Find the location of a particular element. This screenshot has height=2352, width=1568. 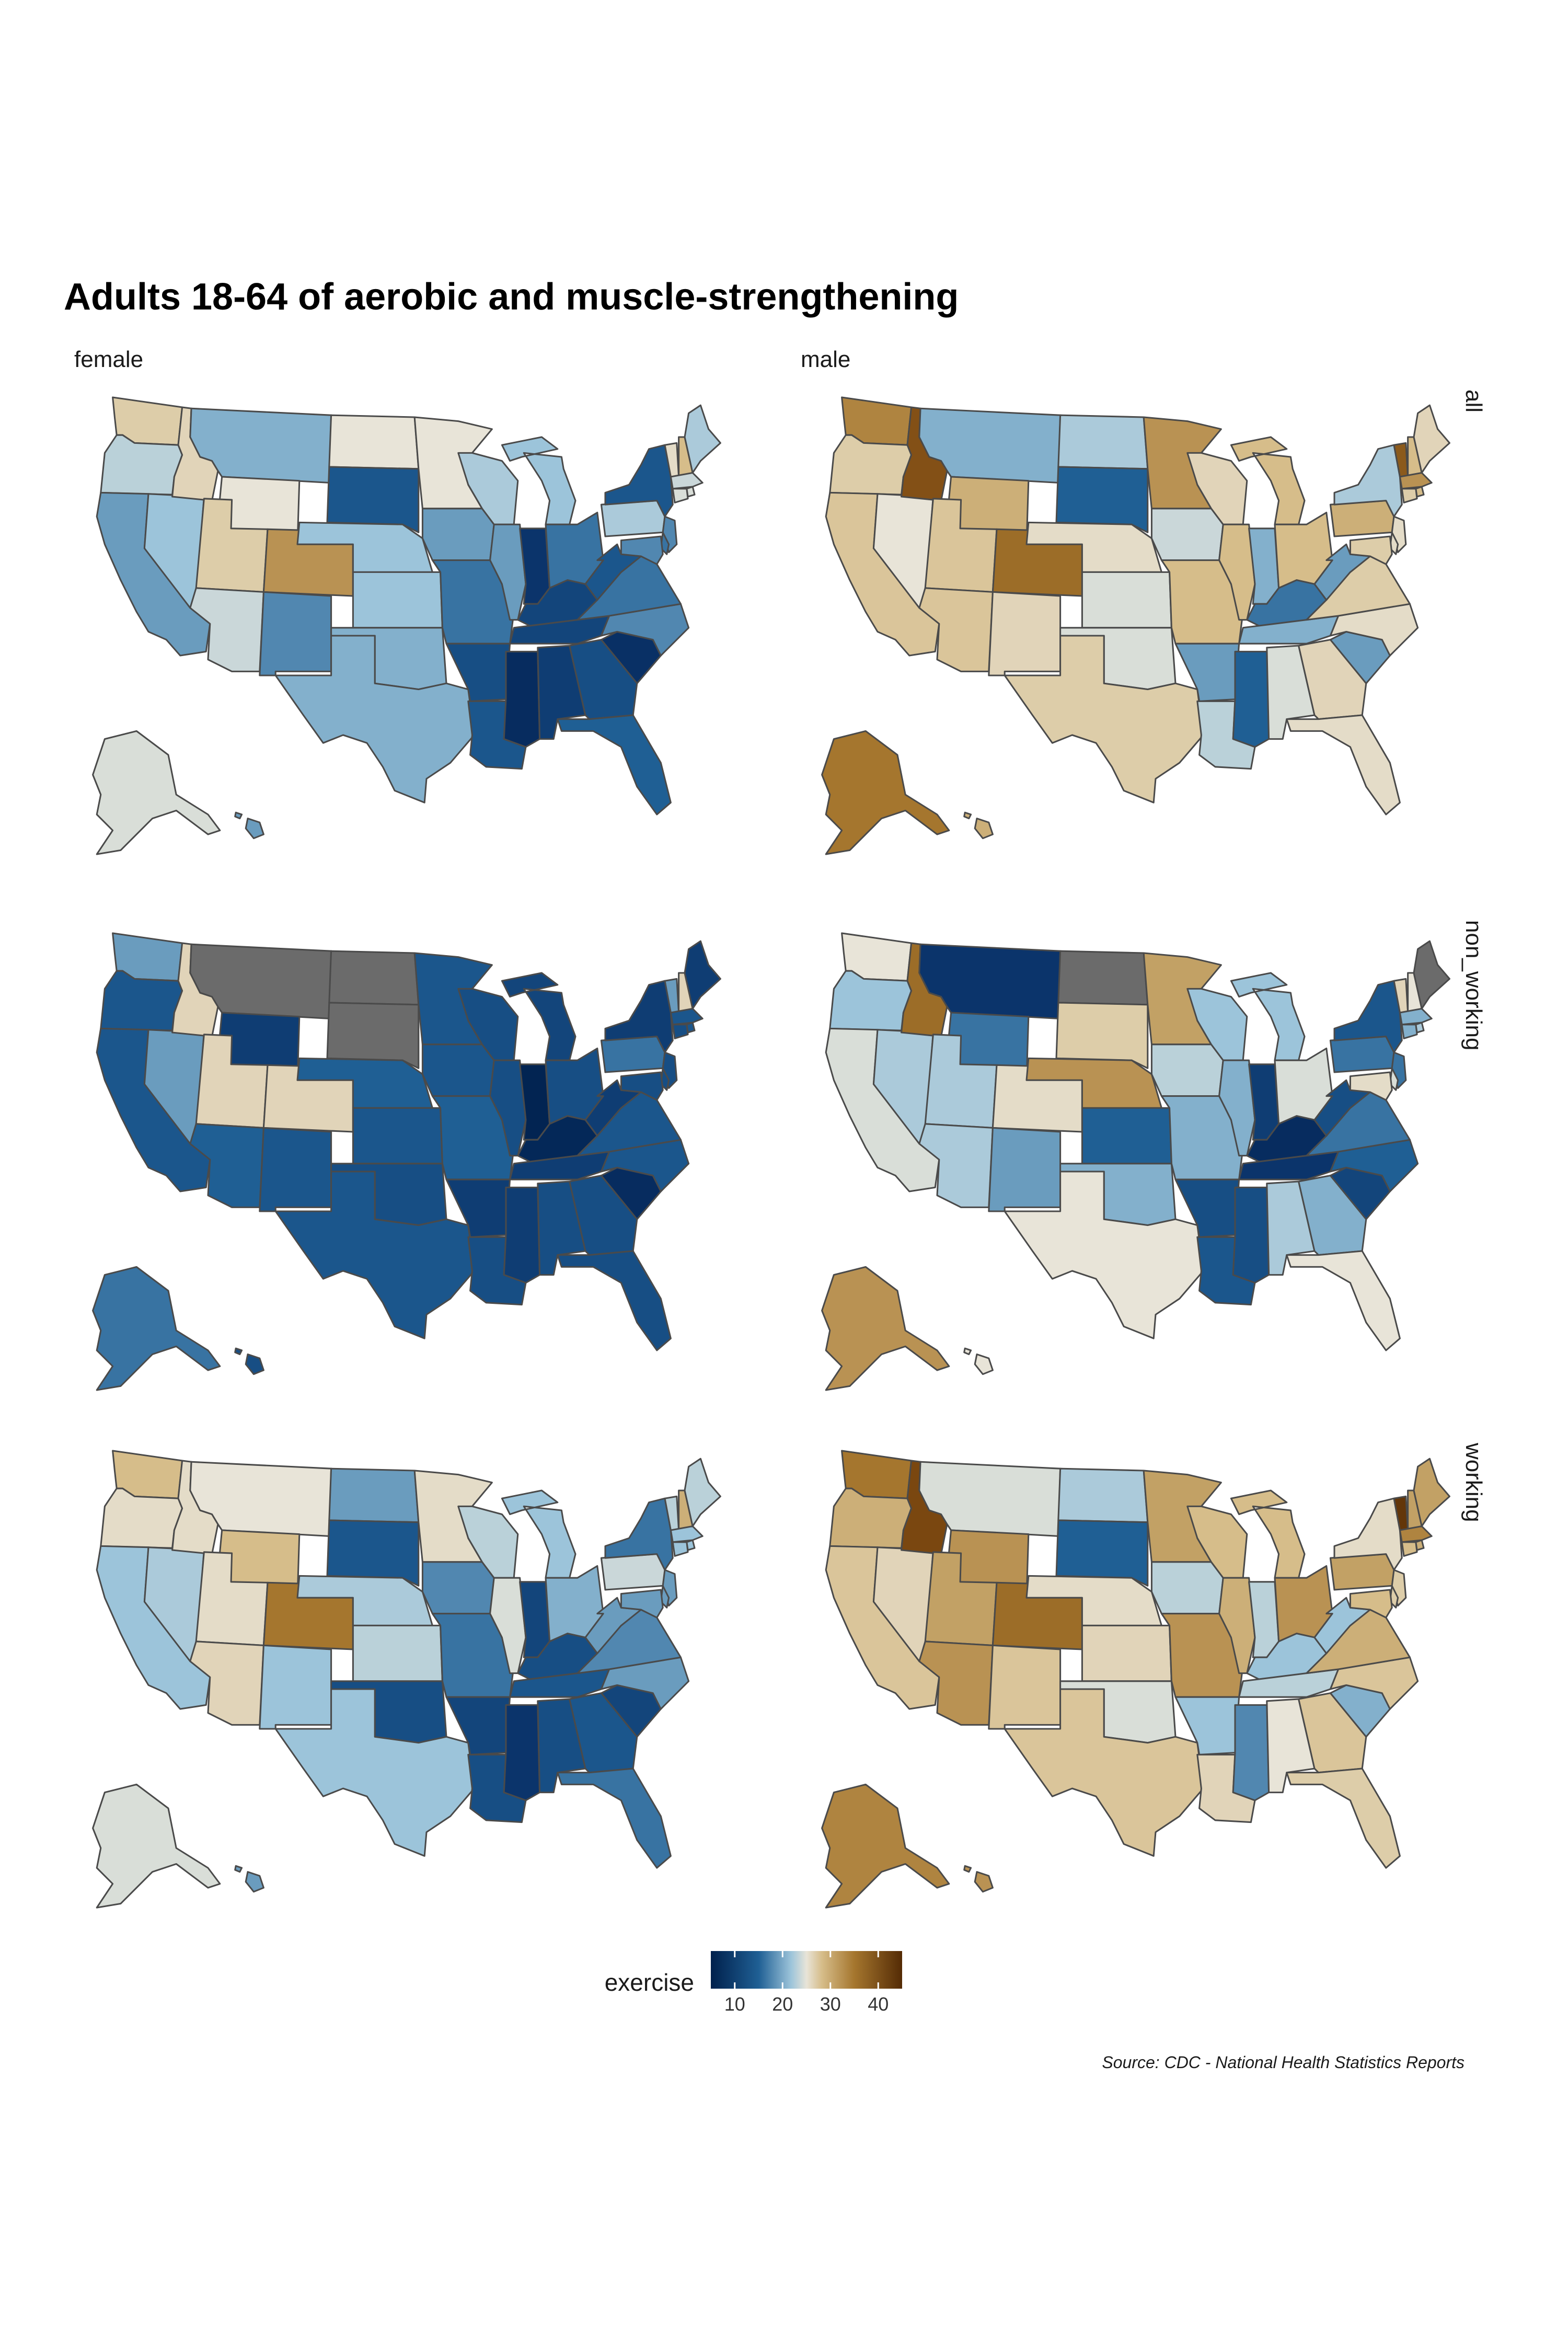

legend-colorbar is located at coordinates (806, 1970).